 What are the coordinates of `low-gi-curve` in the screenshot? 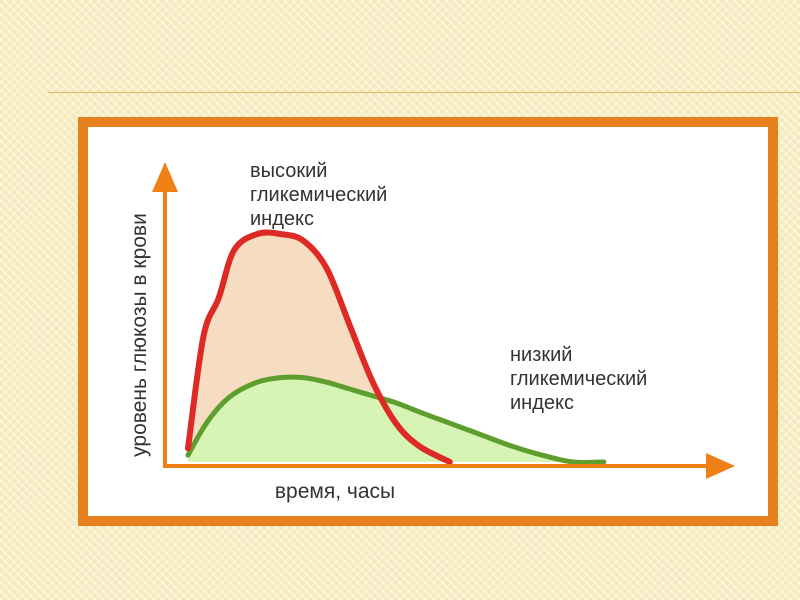 It's located at (396, 419).